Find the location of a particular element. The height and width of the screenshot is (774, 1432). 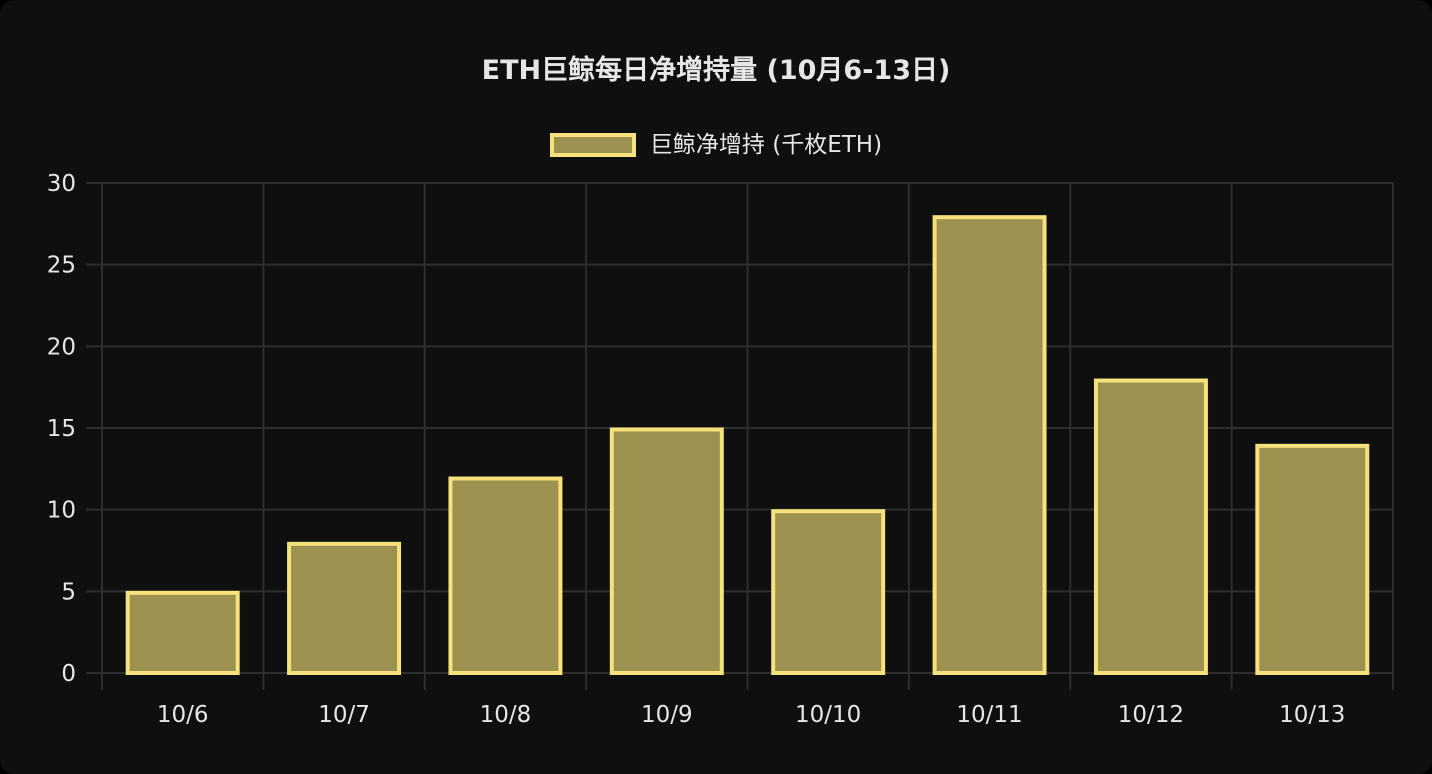

x-tick-label: 10/10 is located at coordinates (828, 715).